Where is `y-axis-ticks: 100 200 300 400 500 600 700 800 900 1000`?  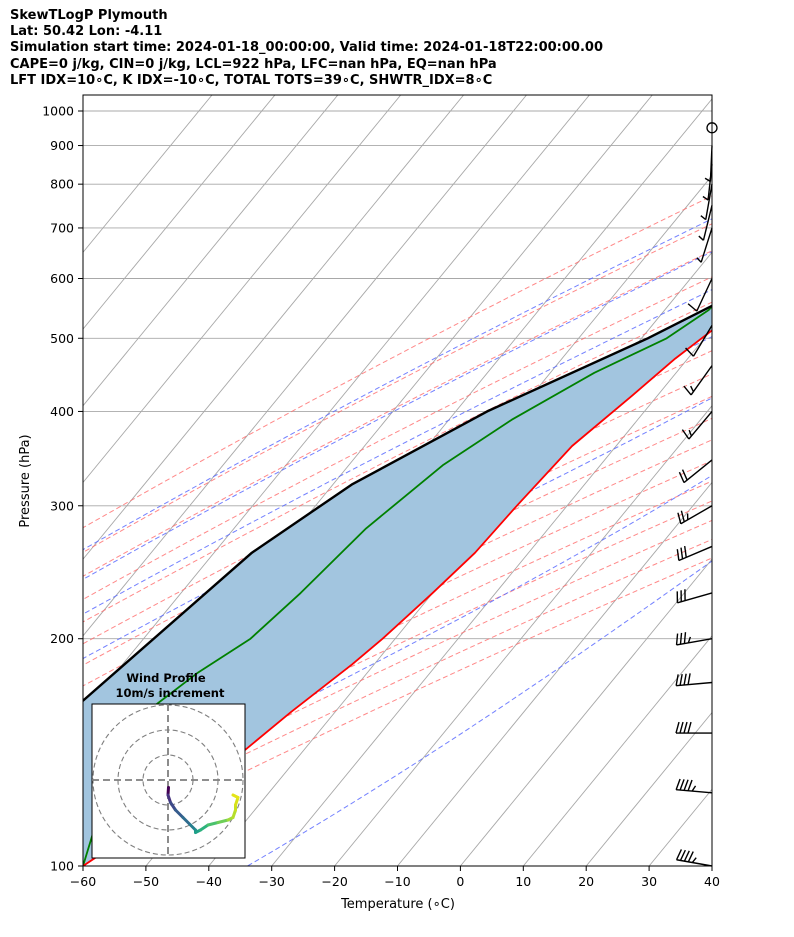
y-axis-ticks: 100 200 300 400 500 600 700 800 900 1000 is located at coordinates (62, 488).